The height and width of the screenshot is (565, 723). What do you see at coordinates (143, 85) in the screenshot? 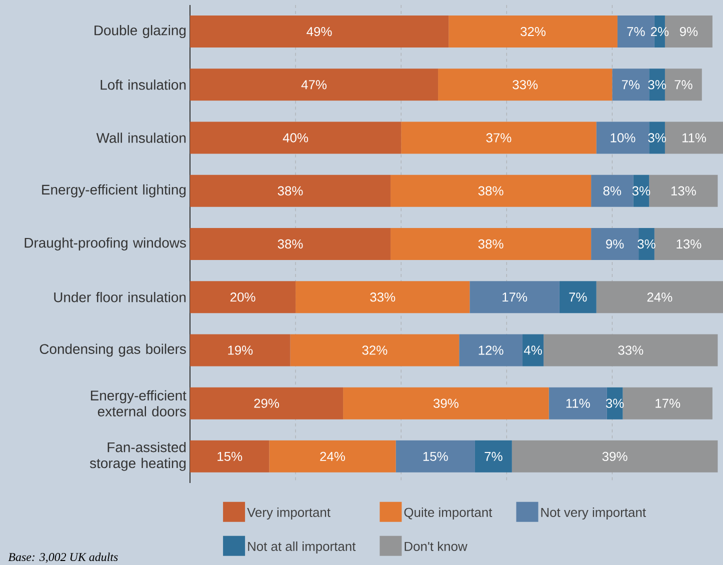
I see `y-tick-label: Loft insulation` at bounding box center [143, 85].